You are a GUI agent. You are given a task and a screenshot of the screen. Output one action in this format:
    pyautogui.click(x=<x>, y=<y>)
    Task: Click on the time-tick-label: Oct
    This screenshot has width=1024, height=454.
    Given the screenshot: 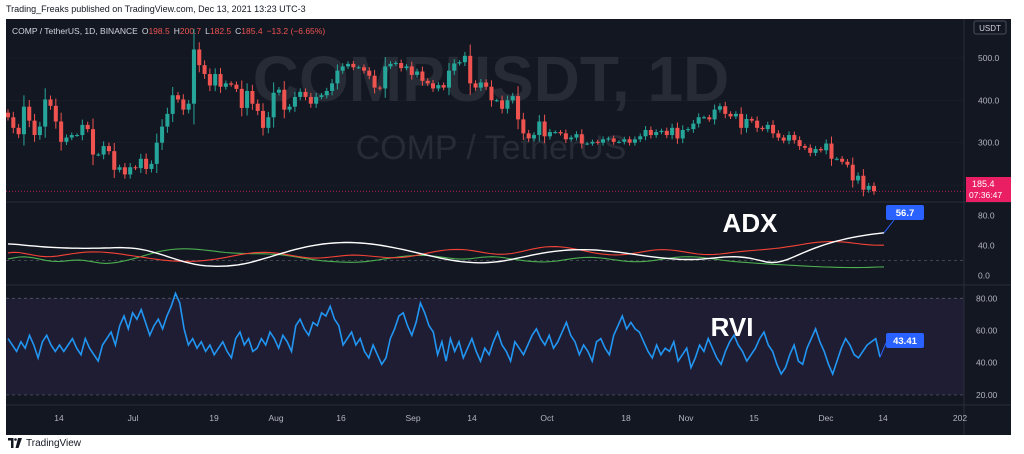 What is the action you would take?
    pyautogui.click(x=547, y=418)
    